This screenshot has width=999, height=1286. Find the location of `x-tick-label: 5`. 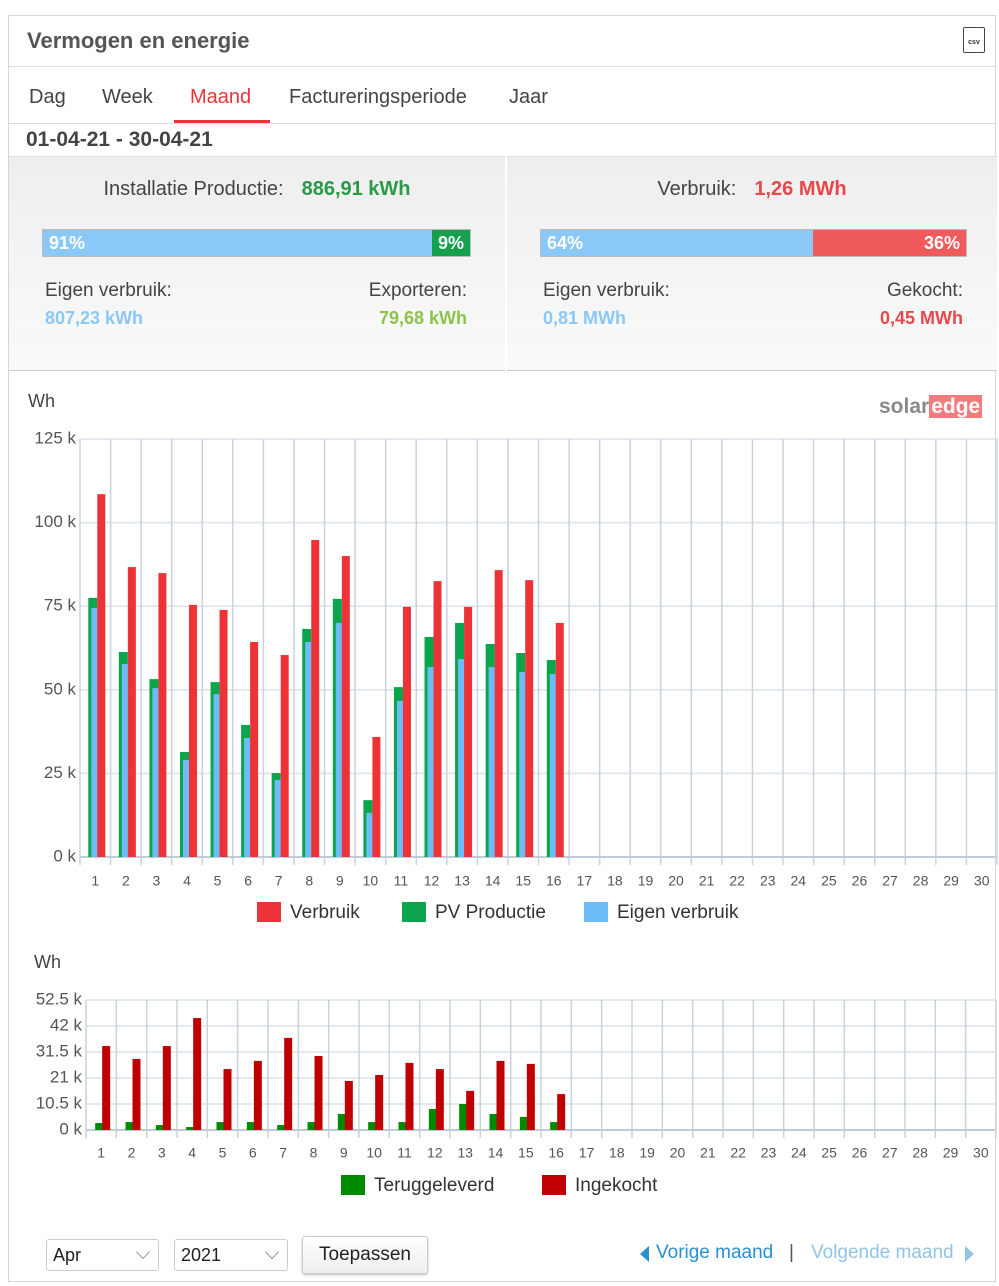

x-tick-label: 5 is located at coordinates (218, 881).